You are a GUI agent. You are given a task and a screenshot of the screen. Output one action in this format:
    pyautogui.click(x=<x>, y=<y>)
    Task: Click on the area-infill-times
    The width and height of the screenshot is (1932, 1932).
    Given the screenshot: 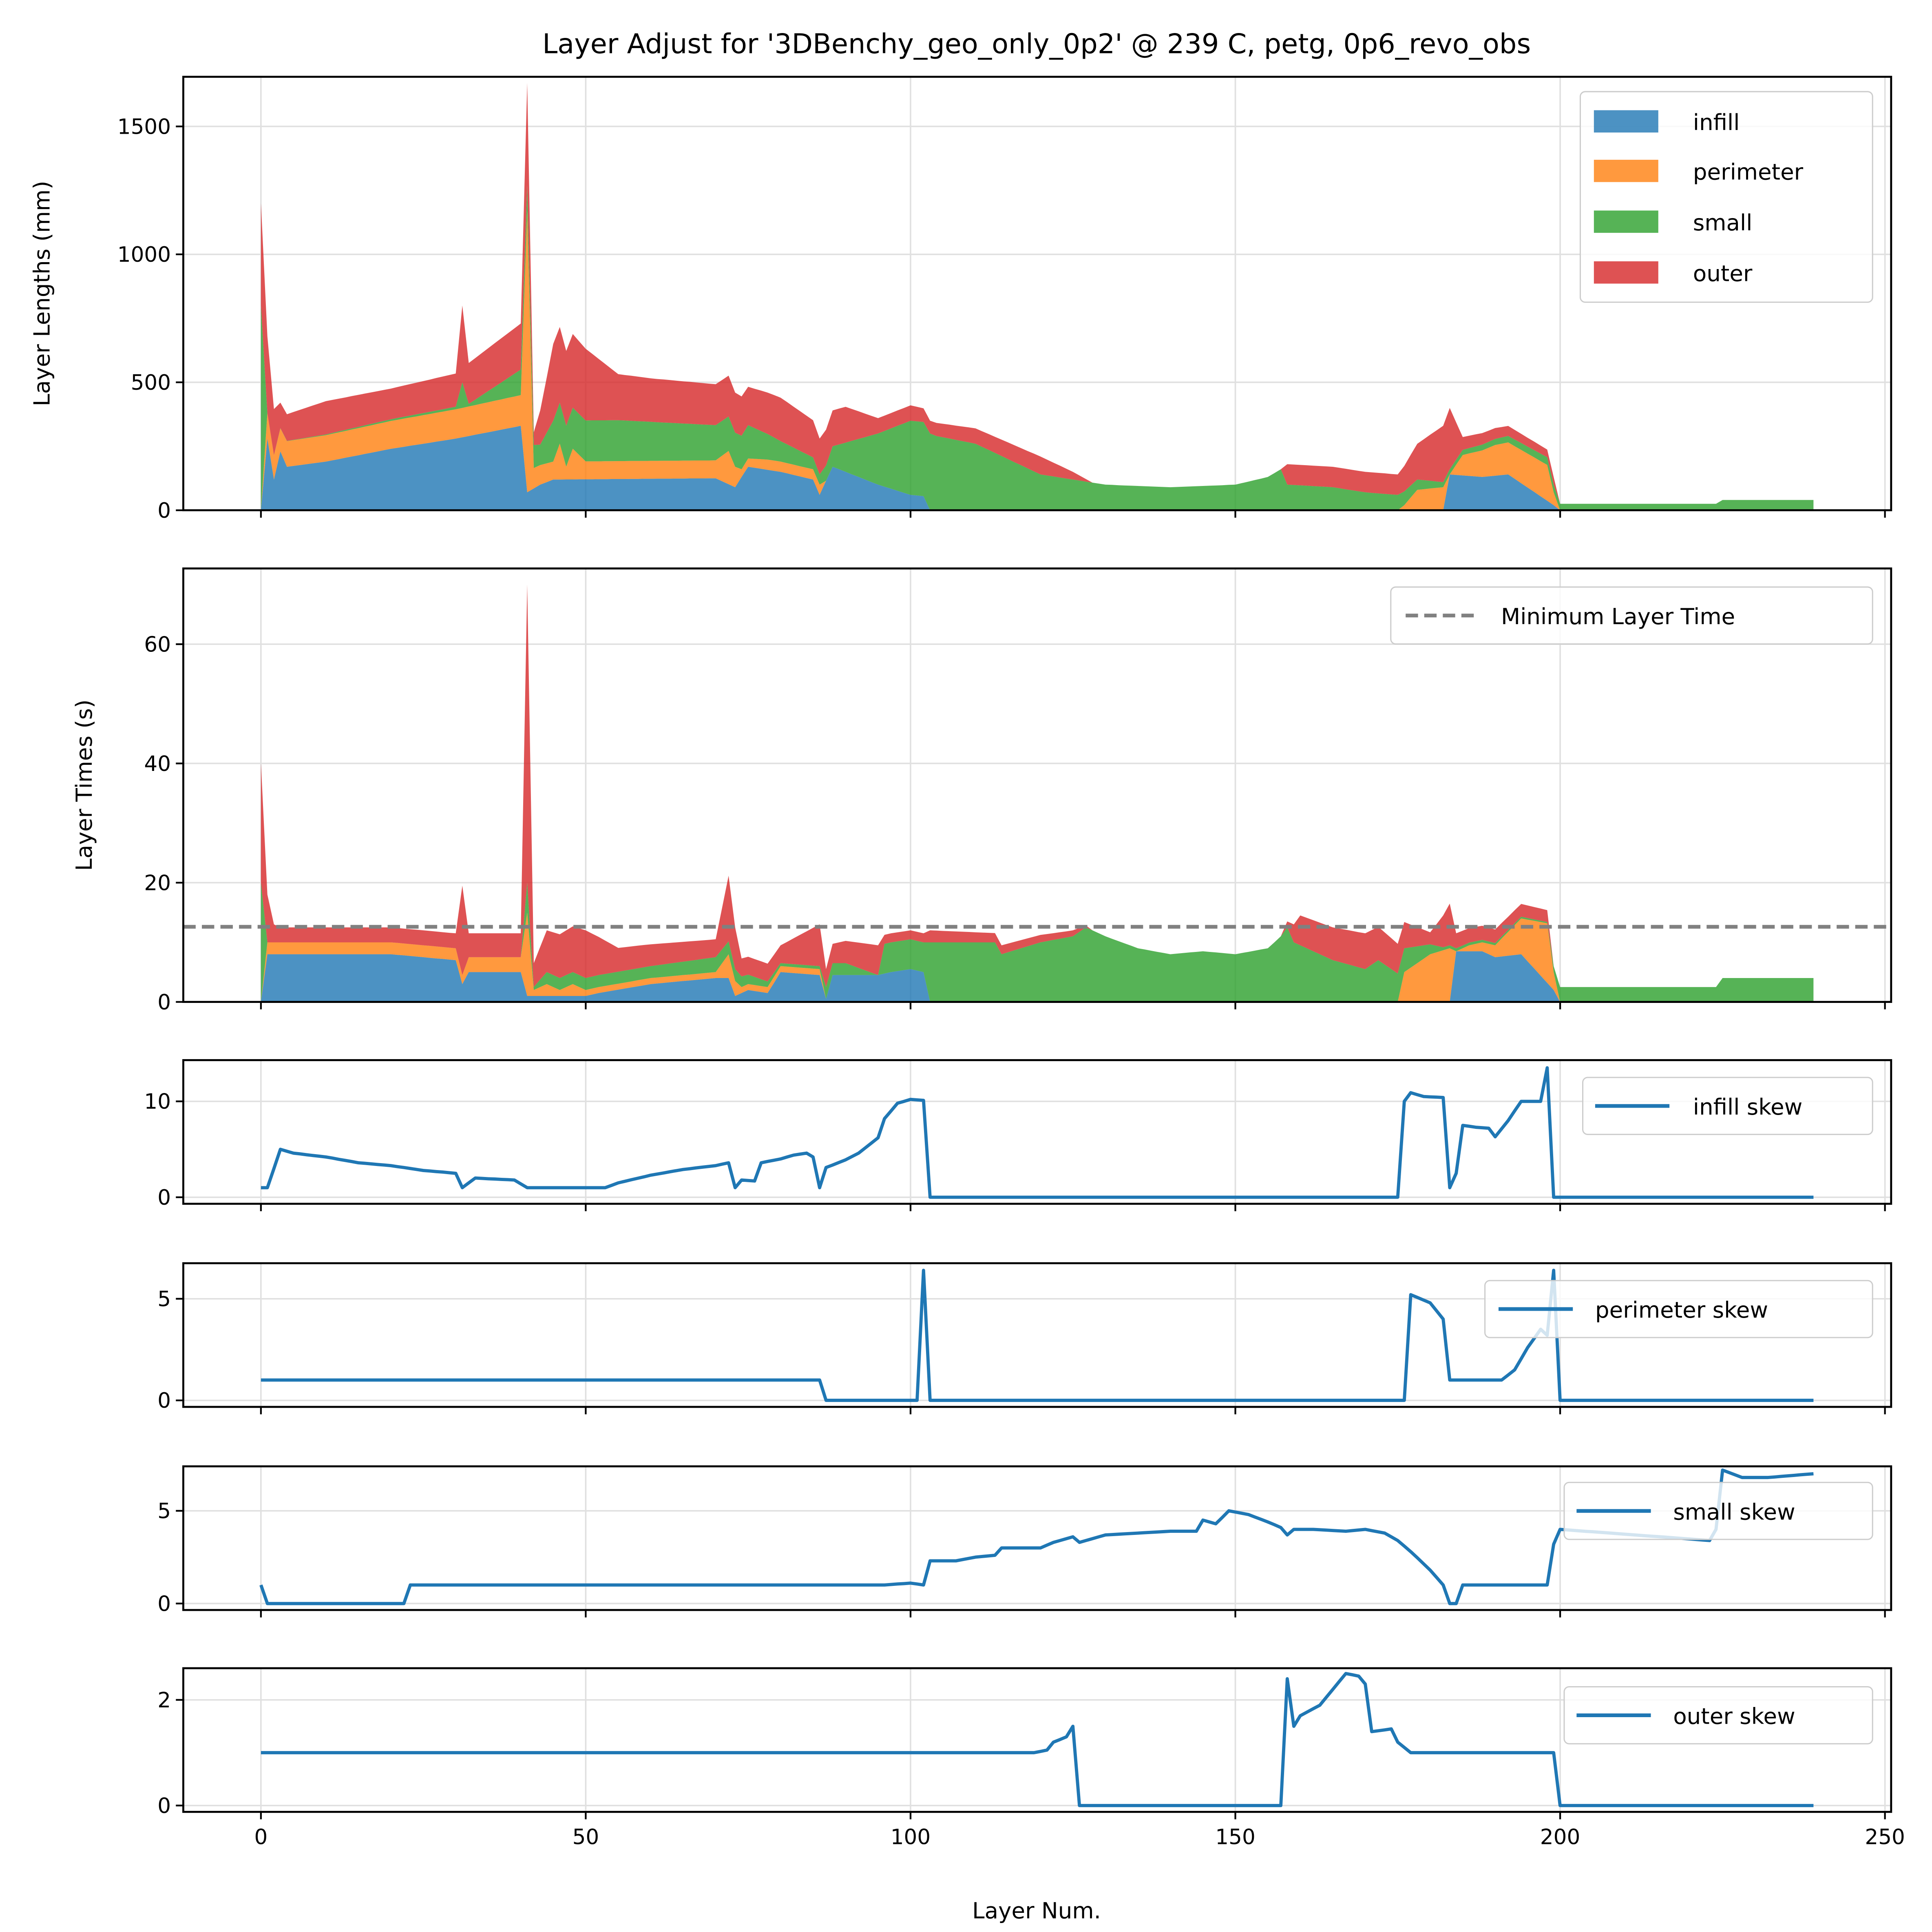 What is the action you would take?
    pyautogui.click(x=1037, y=976)
    